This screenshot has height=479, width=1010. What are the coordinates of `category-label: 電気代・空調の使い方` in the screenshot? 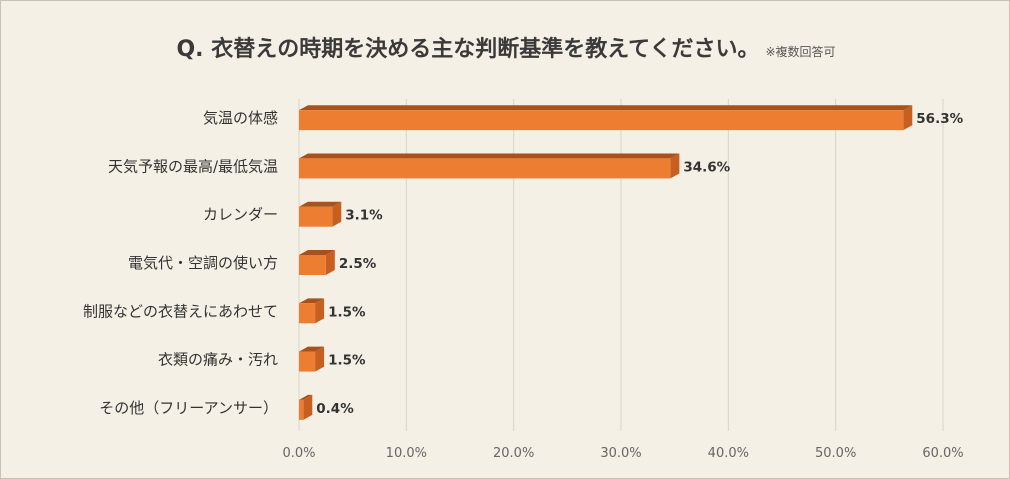 It's located at (203, 263).